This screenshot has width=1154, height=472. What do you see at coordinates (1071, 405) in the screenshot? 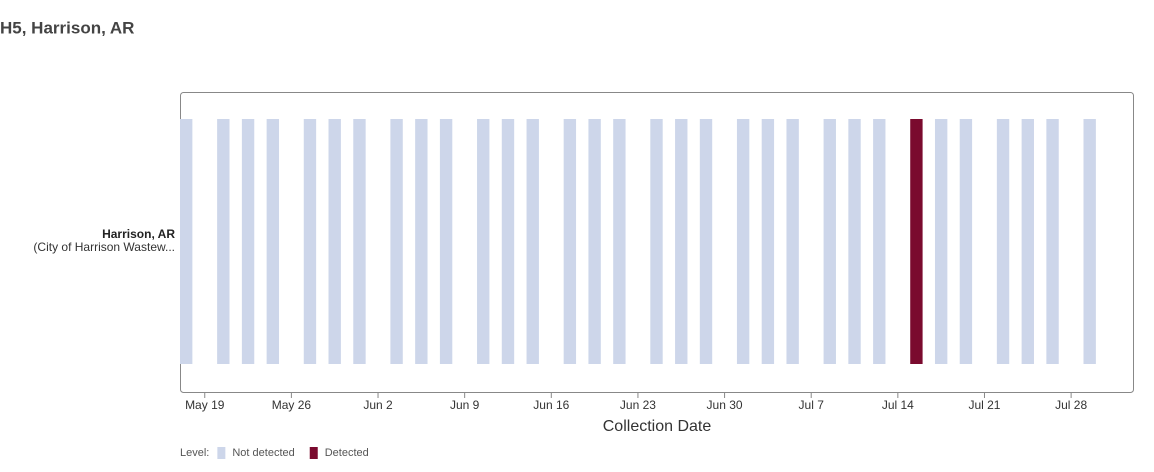
I see `x-tick-label: Jul 28` at bounding box center [1071, 405].